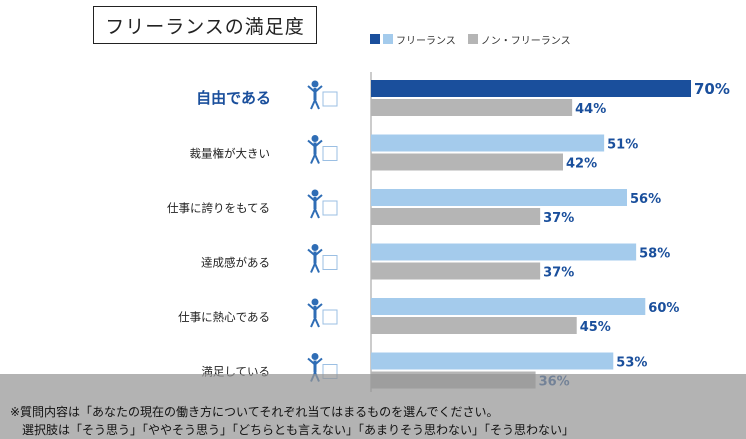 The image size is (746, 439). I want to click on data-label-0-1: 51%, so click(622, 145).